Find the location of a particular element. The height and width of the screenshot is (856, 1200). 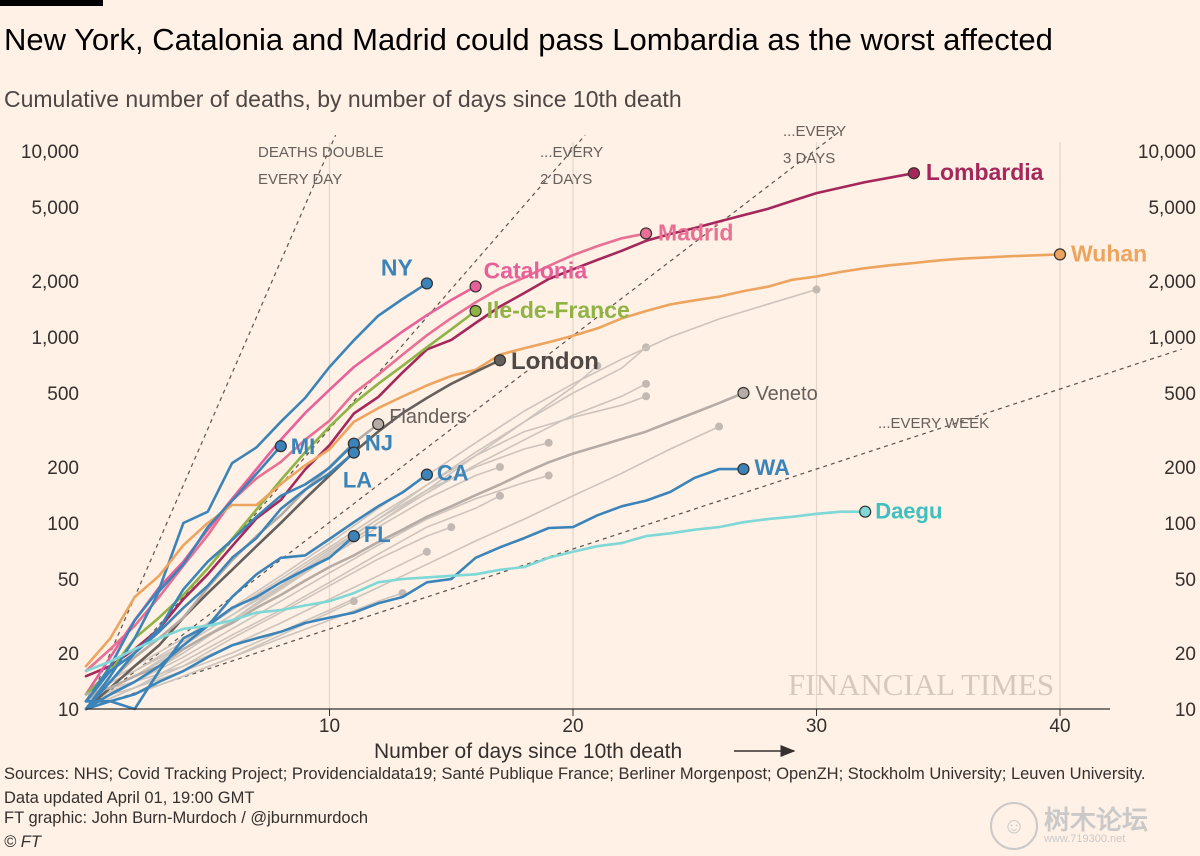

reference-line-label: EVERY DAY is located at coordinates (300, 179).